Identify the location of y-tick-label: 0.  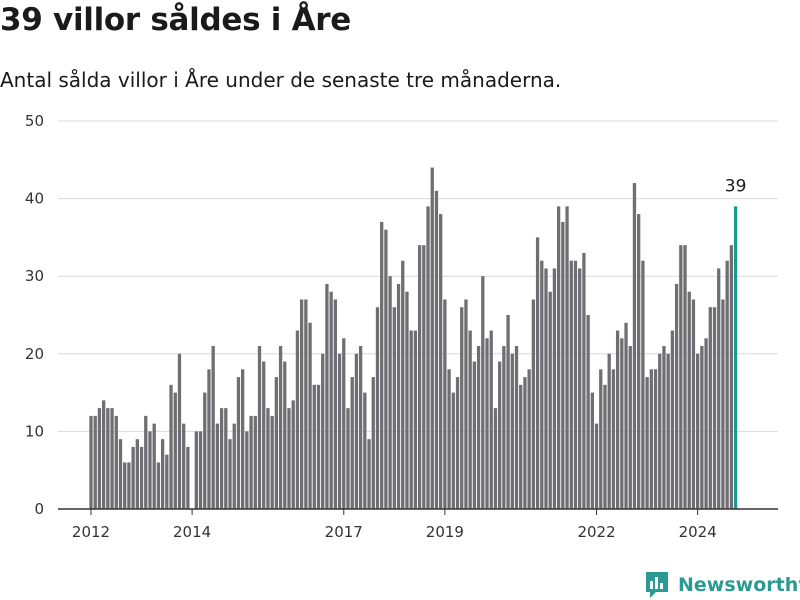
(39, 509).